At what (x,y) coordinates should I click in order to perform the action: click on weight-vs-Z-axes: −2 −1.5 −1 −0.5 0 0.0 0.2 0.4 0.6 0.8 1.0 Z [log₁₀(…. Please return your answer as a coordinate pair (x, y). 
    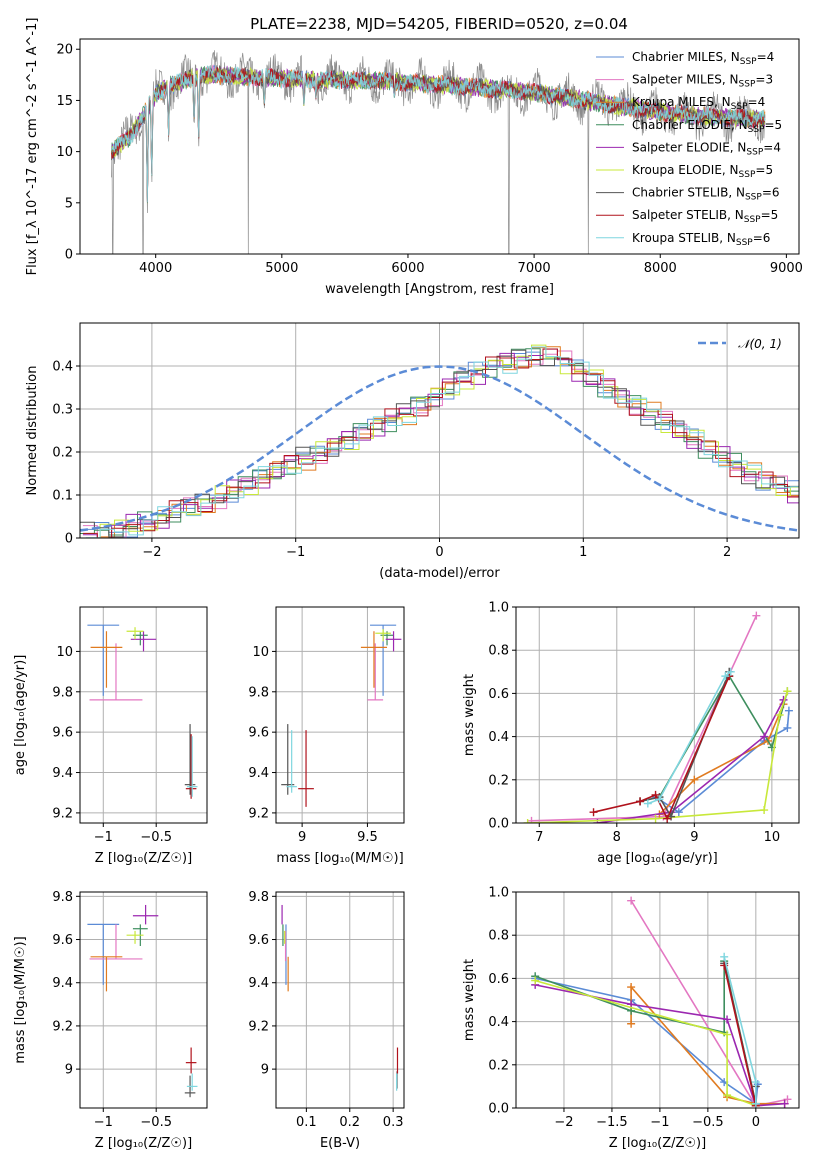
    Looking at the image, I should click on (630, 1018).